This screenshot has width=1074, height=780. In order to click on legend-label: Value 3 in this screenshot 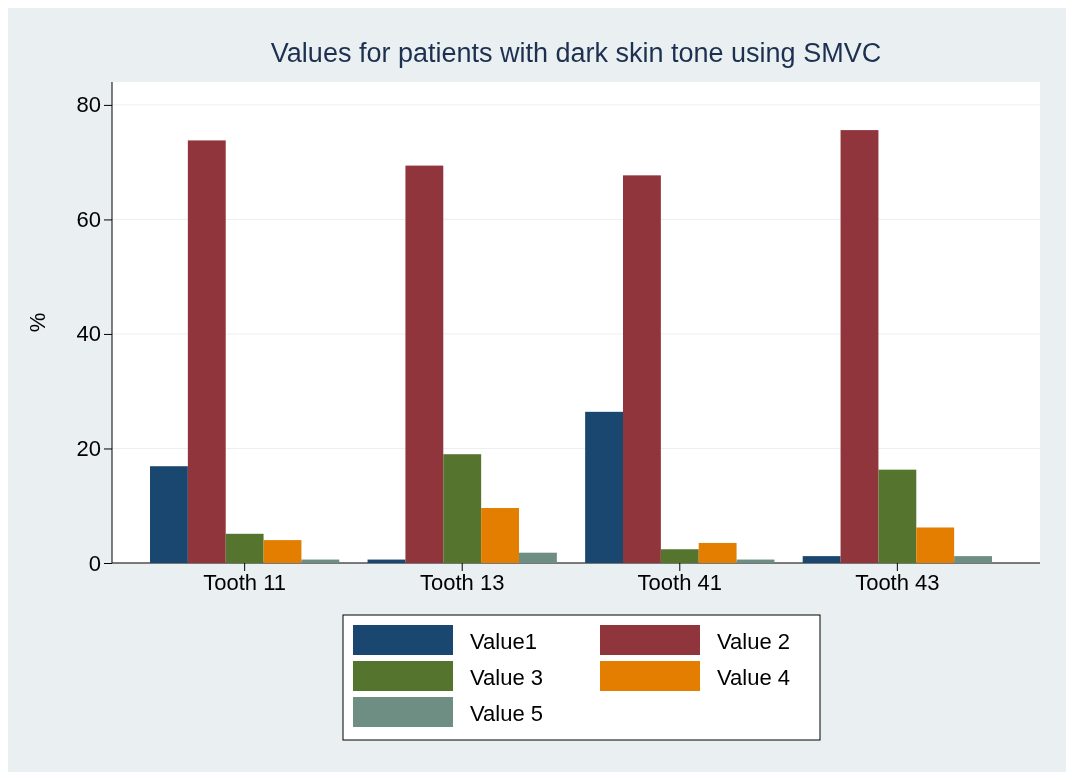, I will do `click(506, 677)`.